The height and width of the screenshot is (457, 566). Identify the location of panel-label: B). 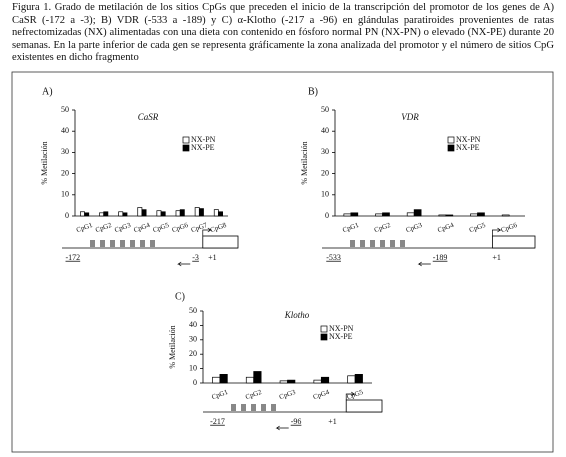
(313, 91).